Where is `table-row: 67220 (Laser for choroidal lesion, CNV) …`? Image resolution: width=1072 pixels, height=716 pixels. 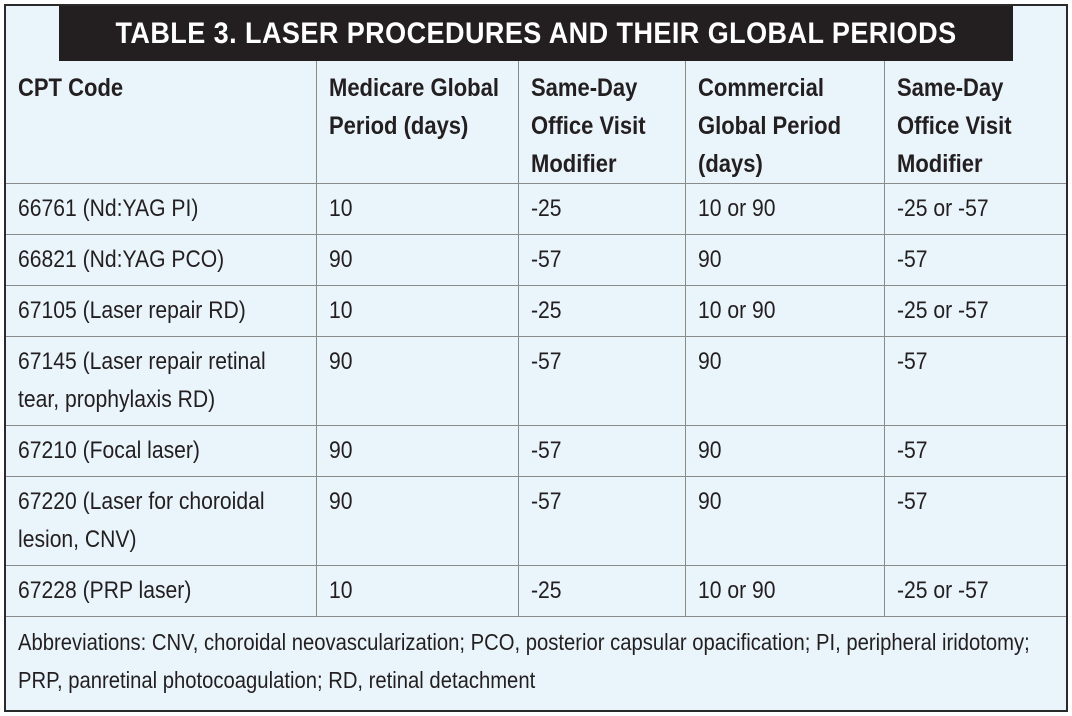
table-row: 67220 (Laser for choroidal lesion, CNV) … is located at coordinates (536, 521).